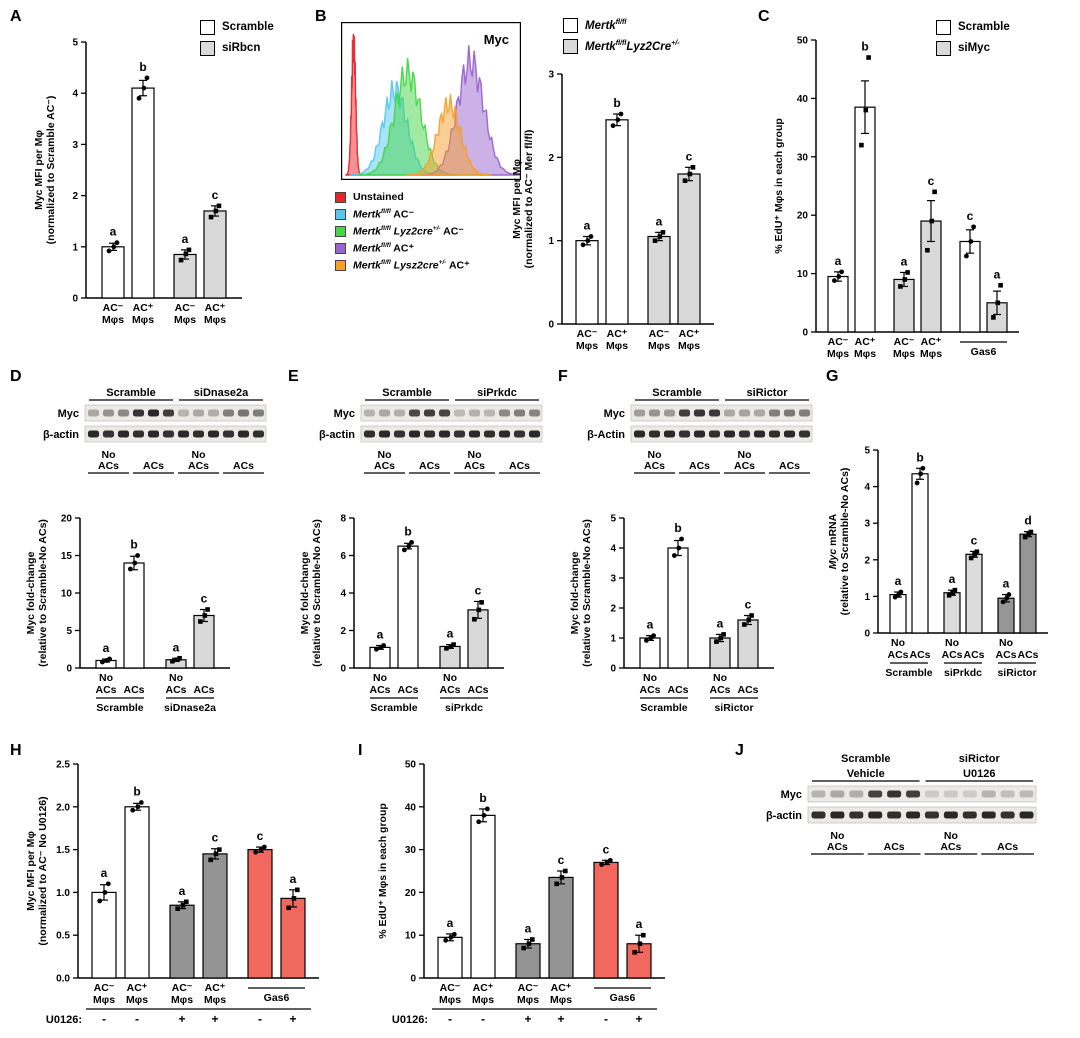  What do you see at coordinates (343, 556) in the screenshot?
I see `svg-text: 6` at bounding box center [343, 556].